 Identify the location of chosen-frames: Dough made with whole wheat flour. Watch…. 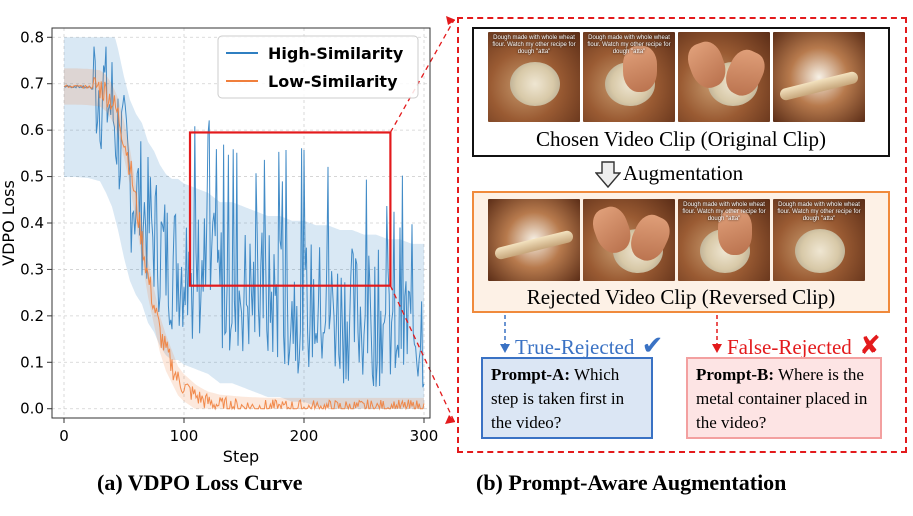
(676, 77).